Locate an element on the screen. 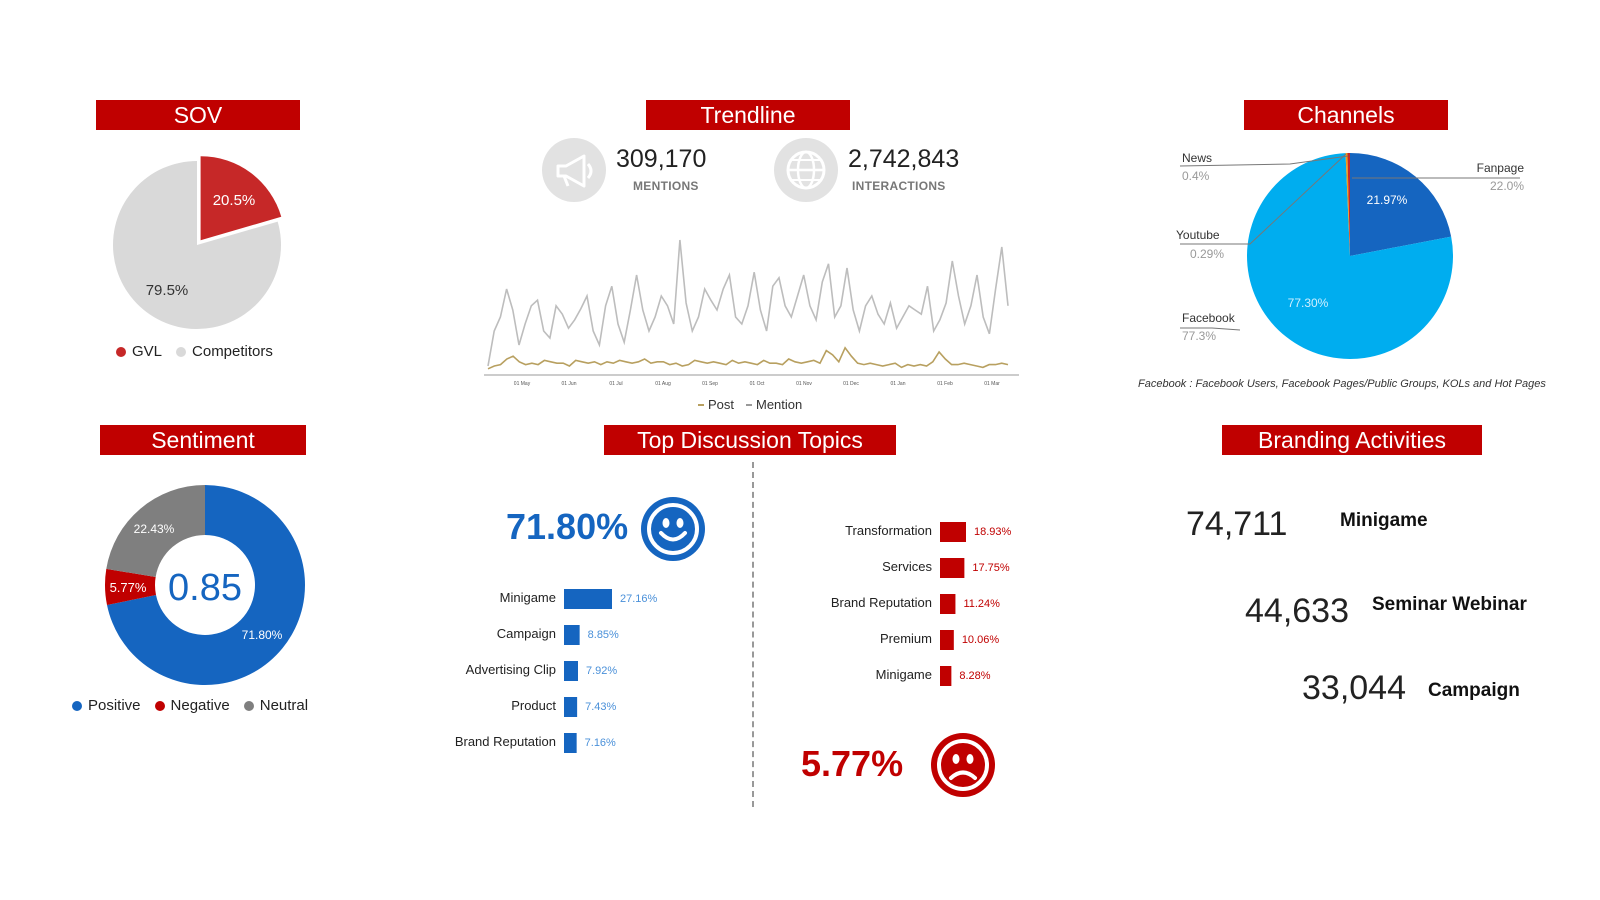  branding-label-campaign: Campaign is located at coordinates (1474, 690).